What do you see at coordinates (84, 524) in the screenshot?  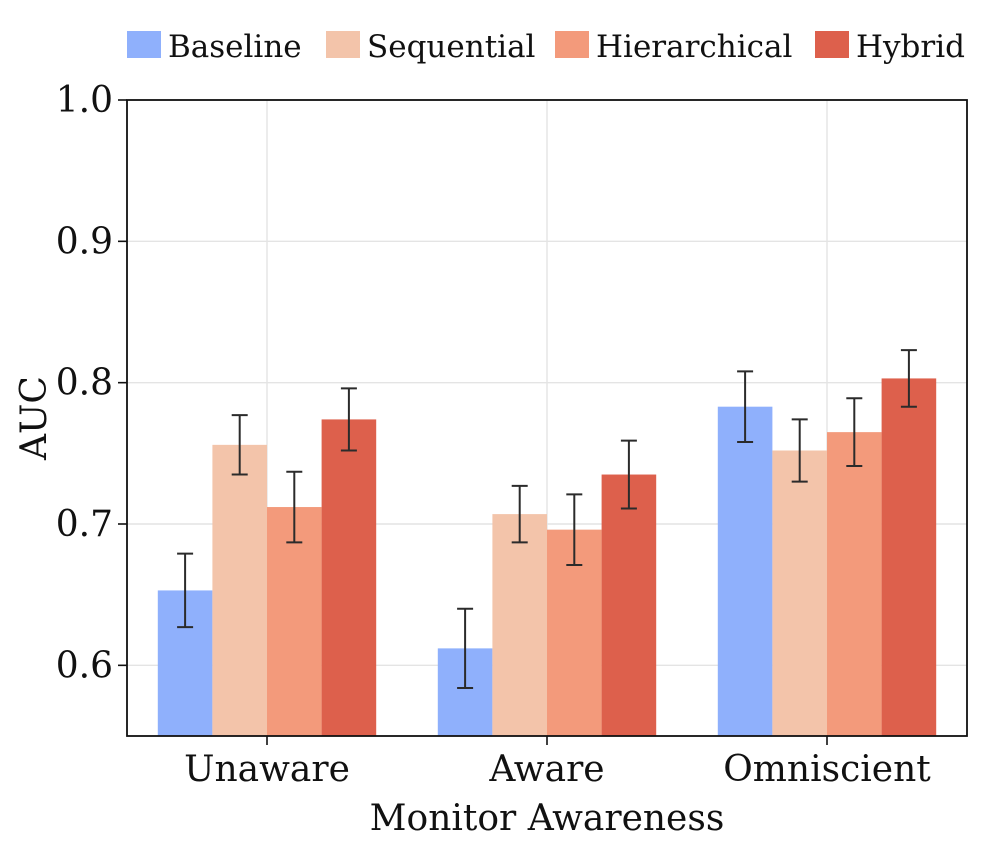 I see `y-tick-label: 0.7` at bounding box center [84, 524].